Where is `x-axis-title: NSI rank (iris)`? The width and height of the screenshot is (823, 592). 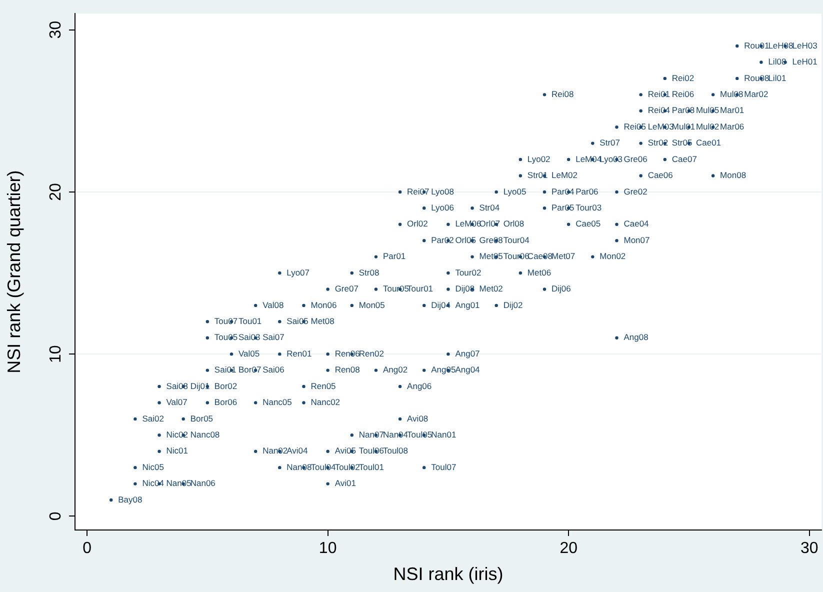
x-axis-title: NSI rank (iris) is located at coordinates (448, 574).